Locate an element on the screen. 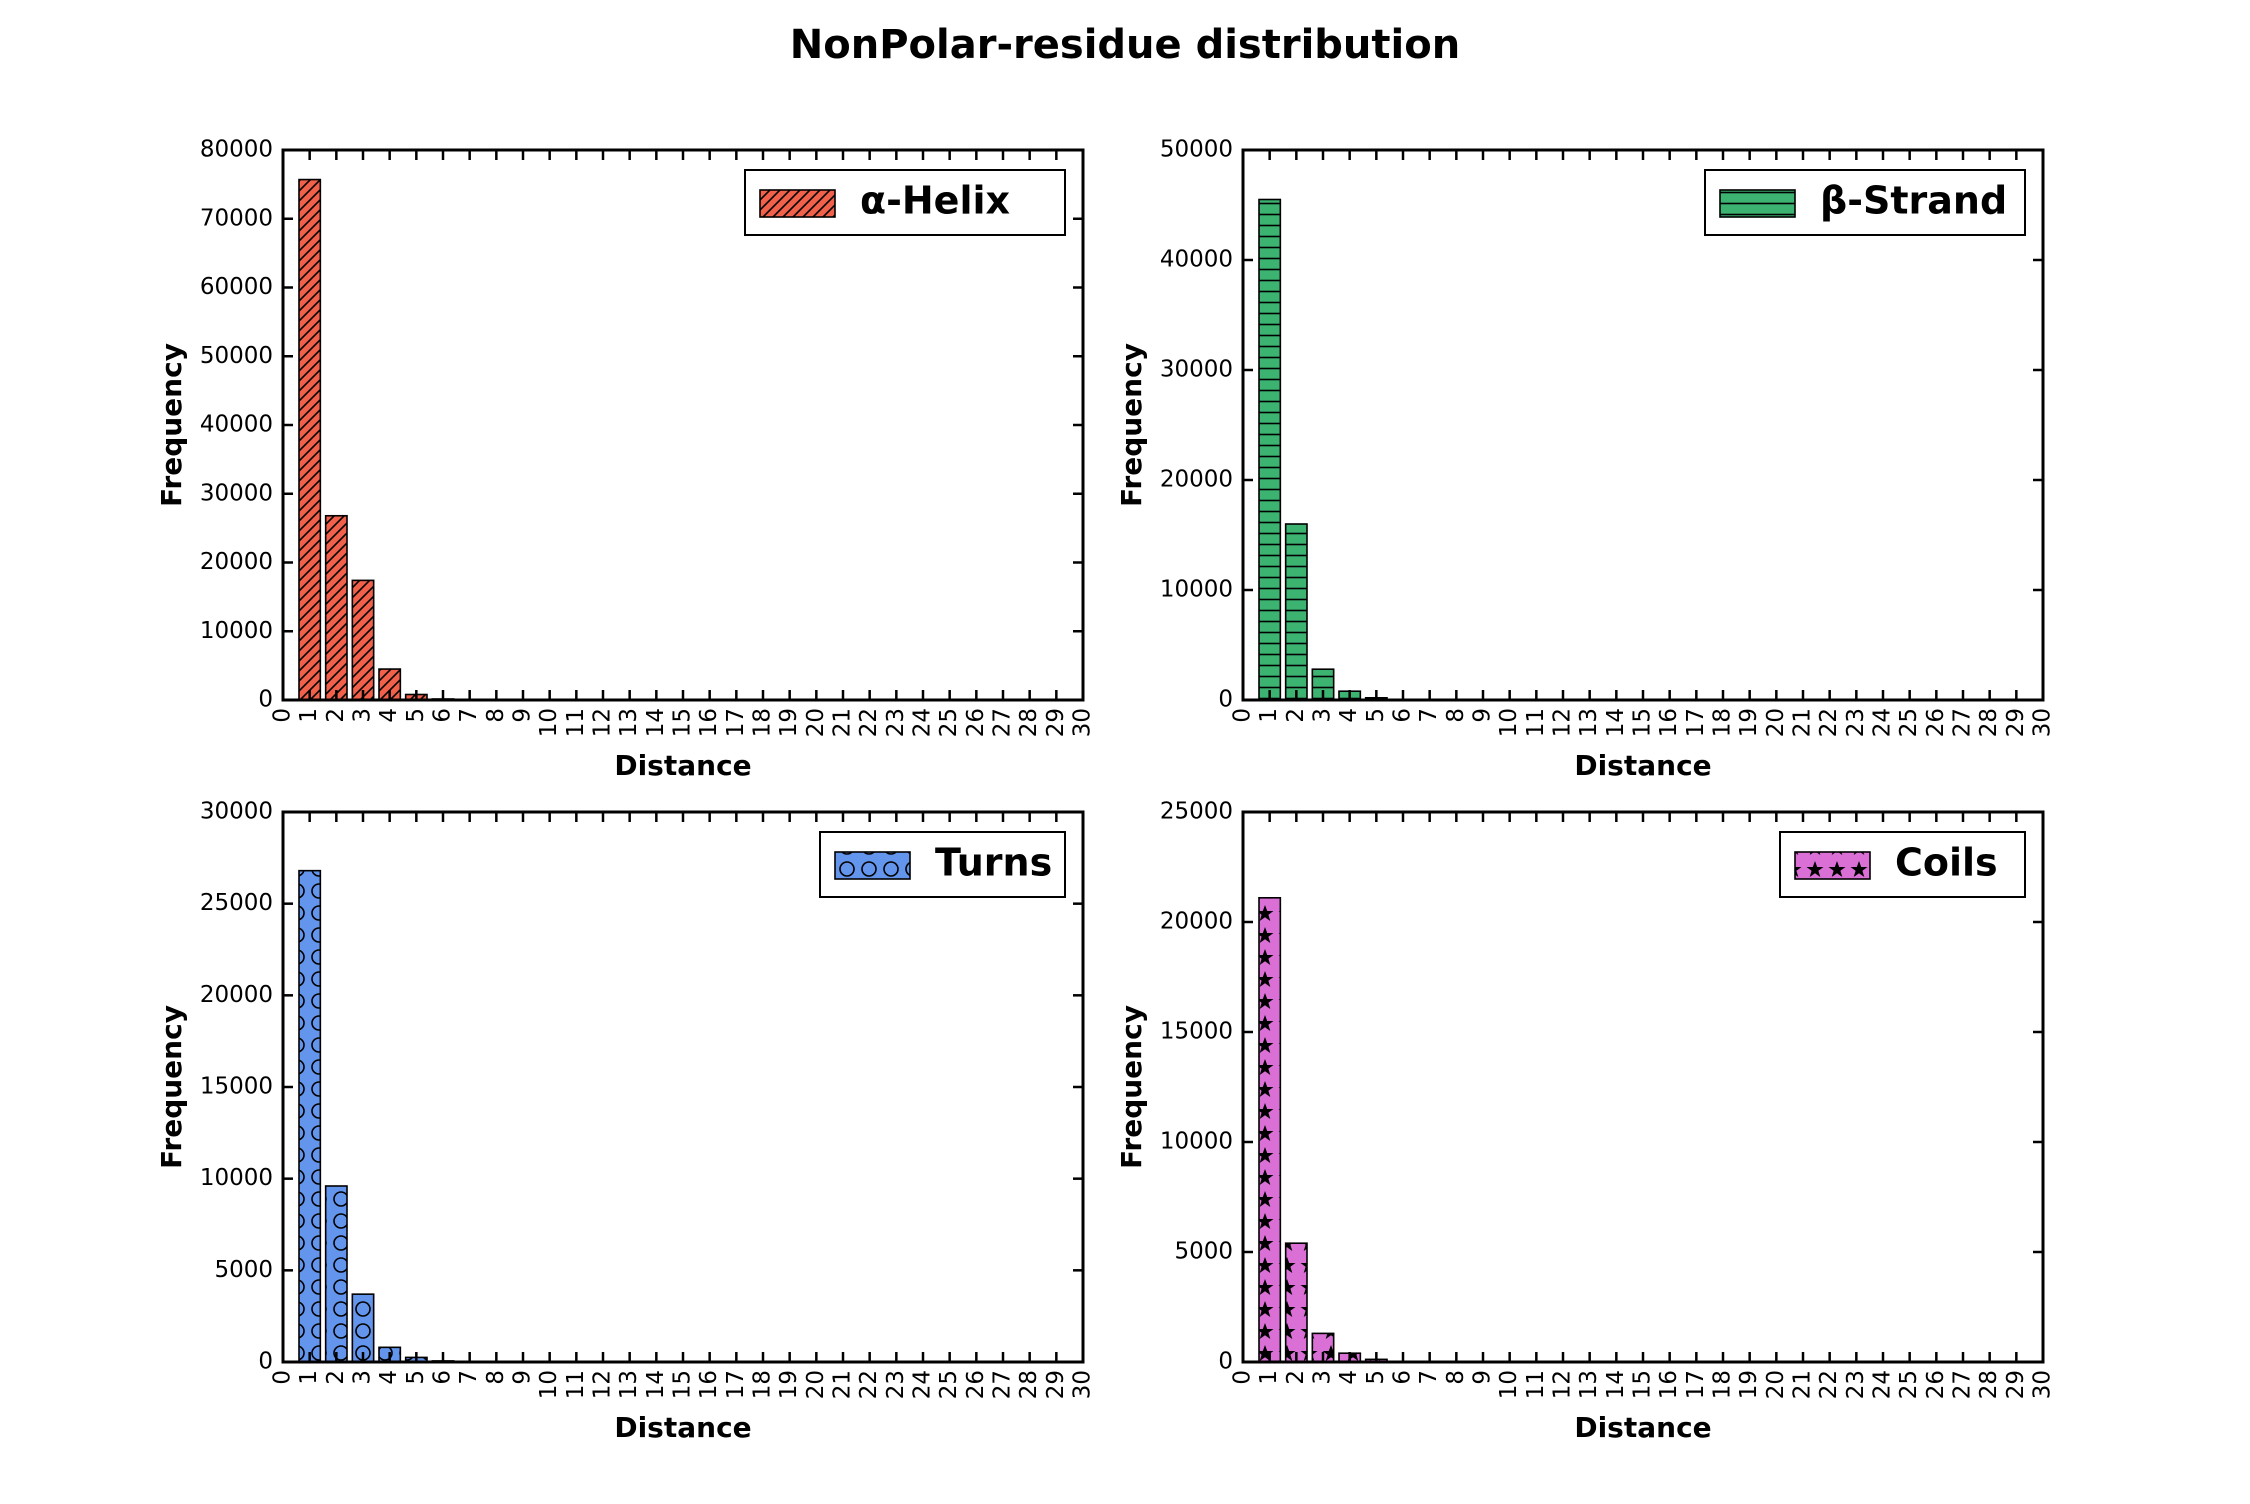 This screenshot has width=2250, height=1504. y-tick-label: 40000 is located at coordinates (1196, 260).